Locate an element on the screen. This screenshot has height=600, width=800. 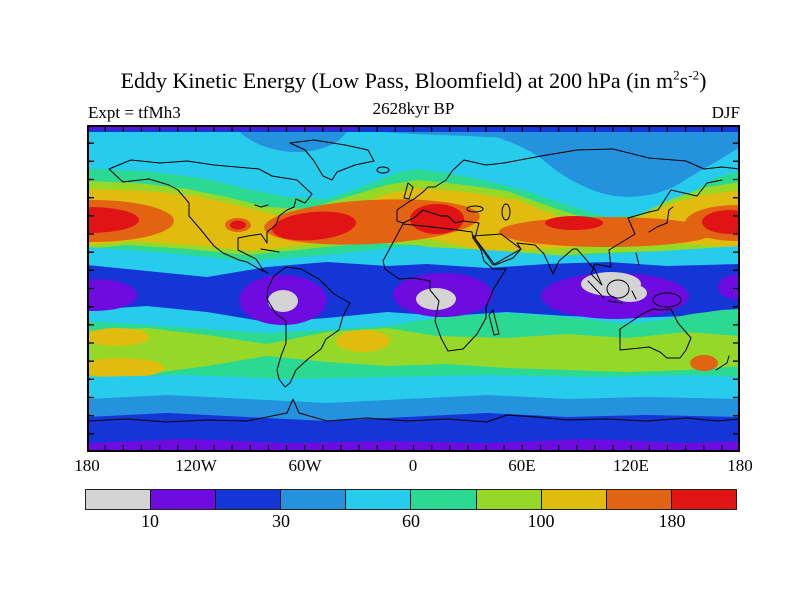
x-tick-180E: 180 is located at coordinates (740, 465).